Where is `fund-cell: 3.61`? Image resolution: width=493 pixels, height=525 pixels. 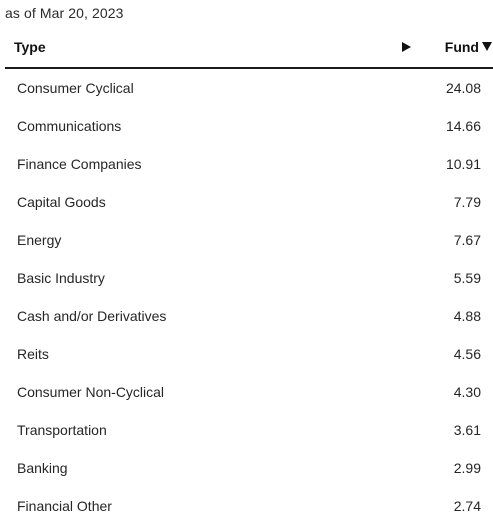
fund-cell: 3.61 is located at coordinates (467, 430).